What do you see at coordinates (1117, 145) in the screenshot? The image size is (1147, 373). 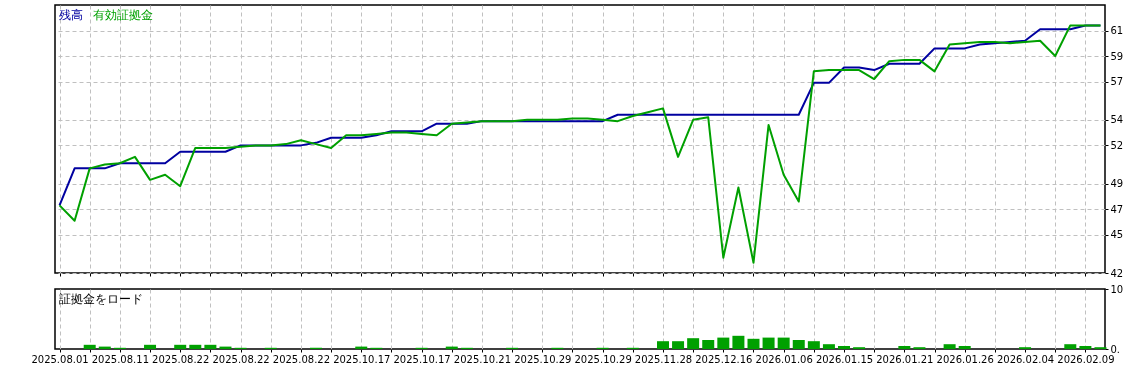 I see `y-tick-label: 52` at bounding box center [1117, 145].